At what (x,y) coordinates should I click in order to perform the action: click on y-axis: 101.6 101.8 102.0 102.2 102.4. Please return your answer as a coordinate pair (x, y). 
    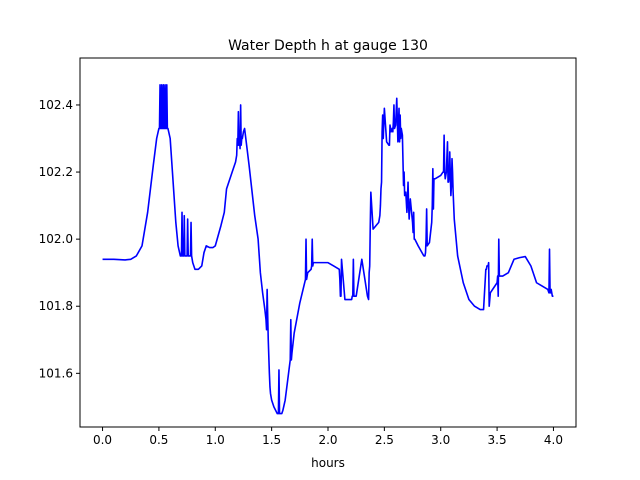
    Looking at the image, I should click on (59, 239).